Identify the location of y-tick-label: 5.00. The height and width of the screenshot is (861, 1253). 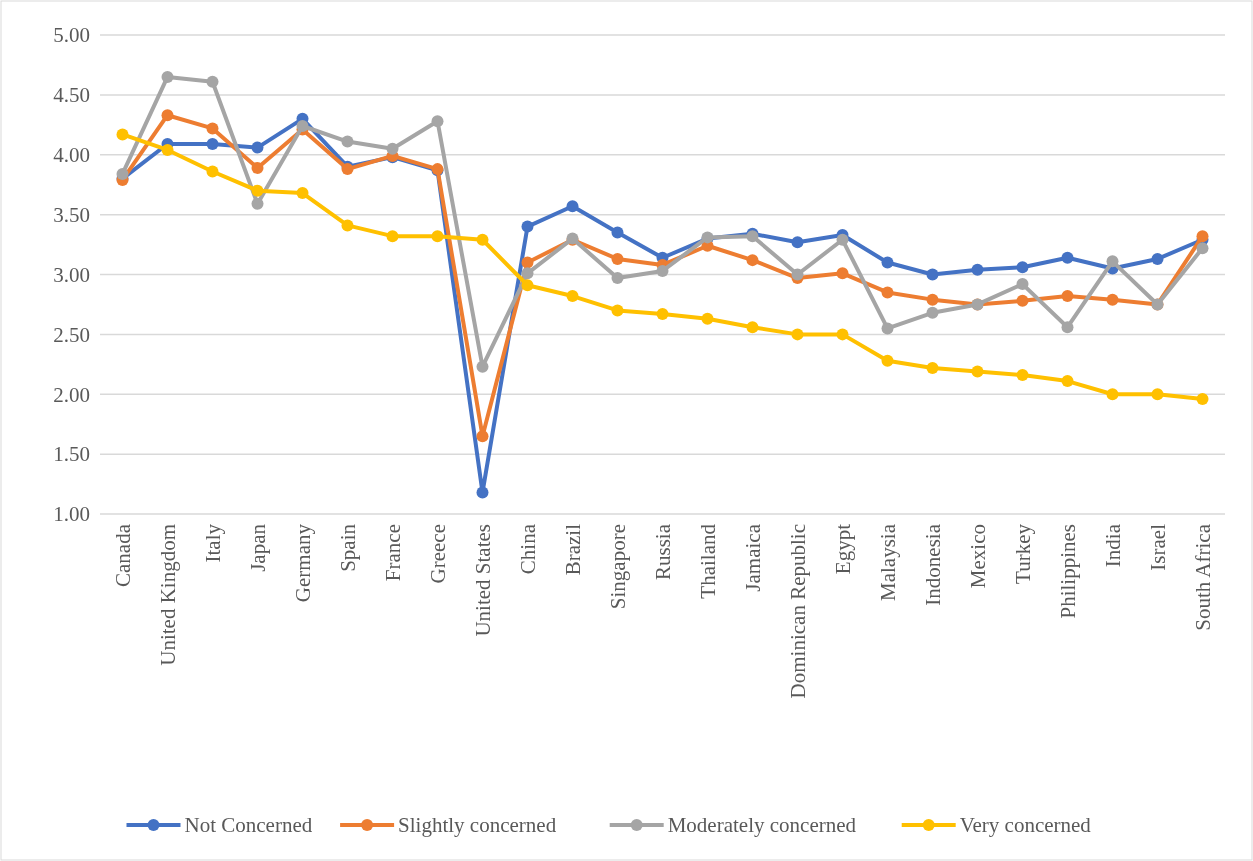
(71, 35).